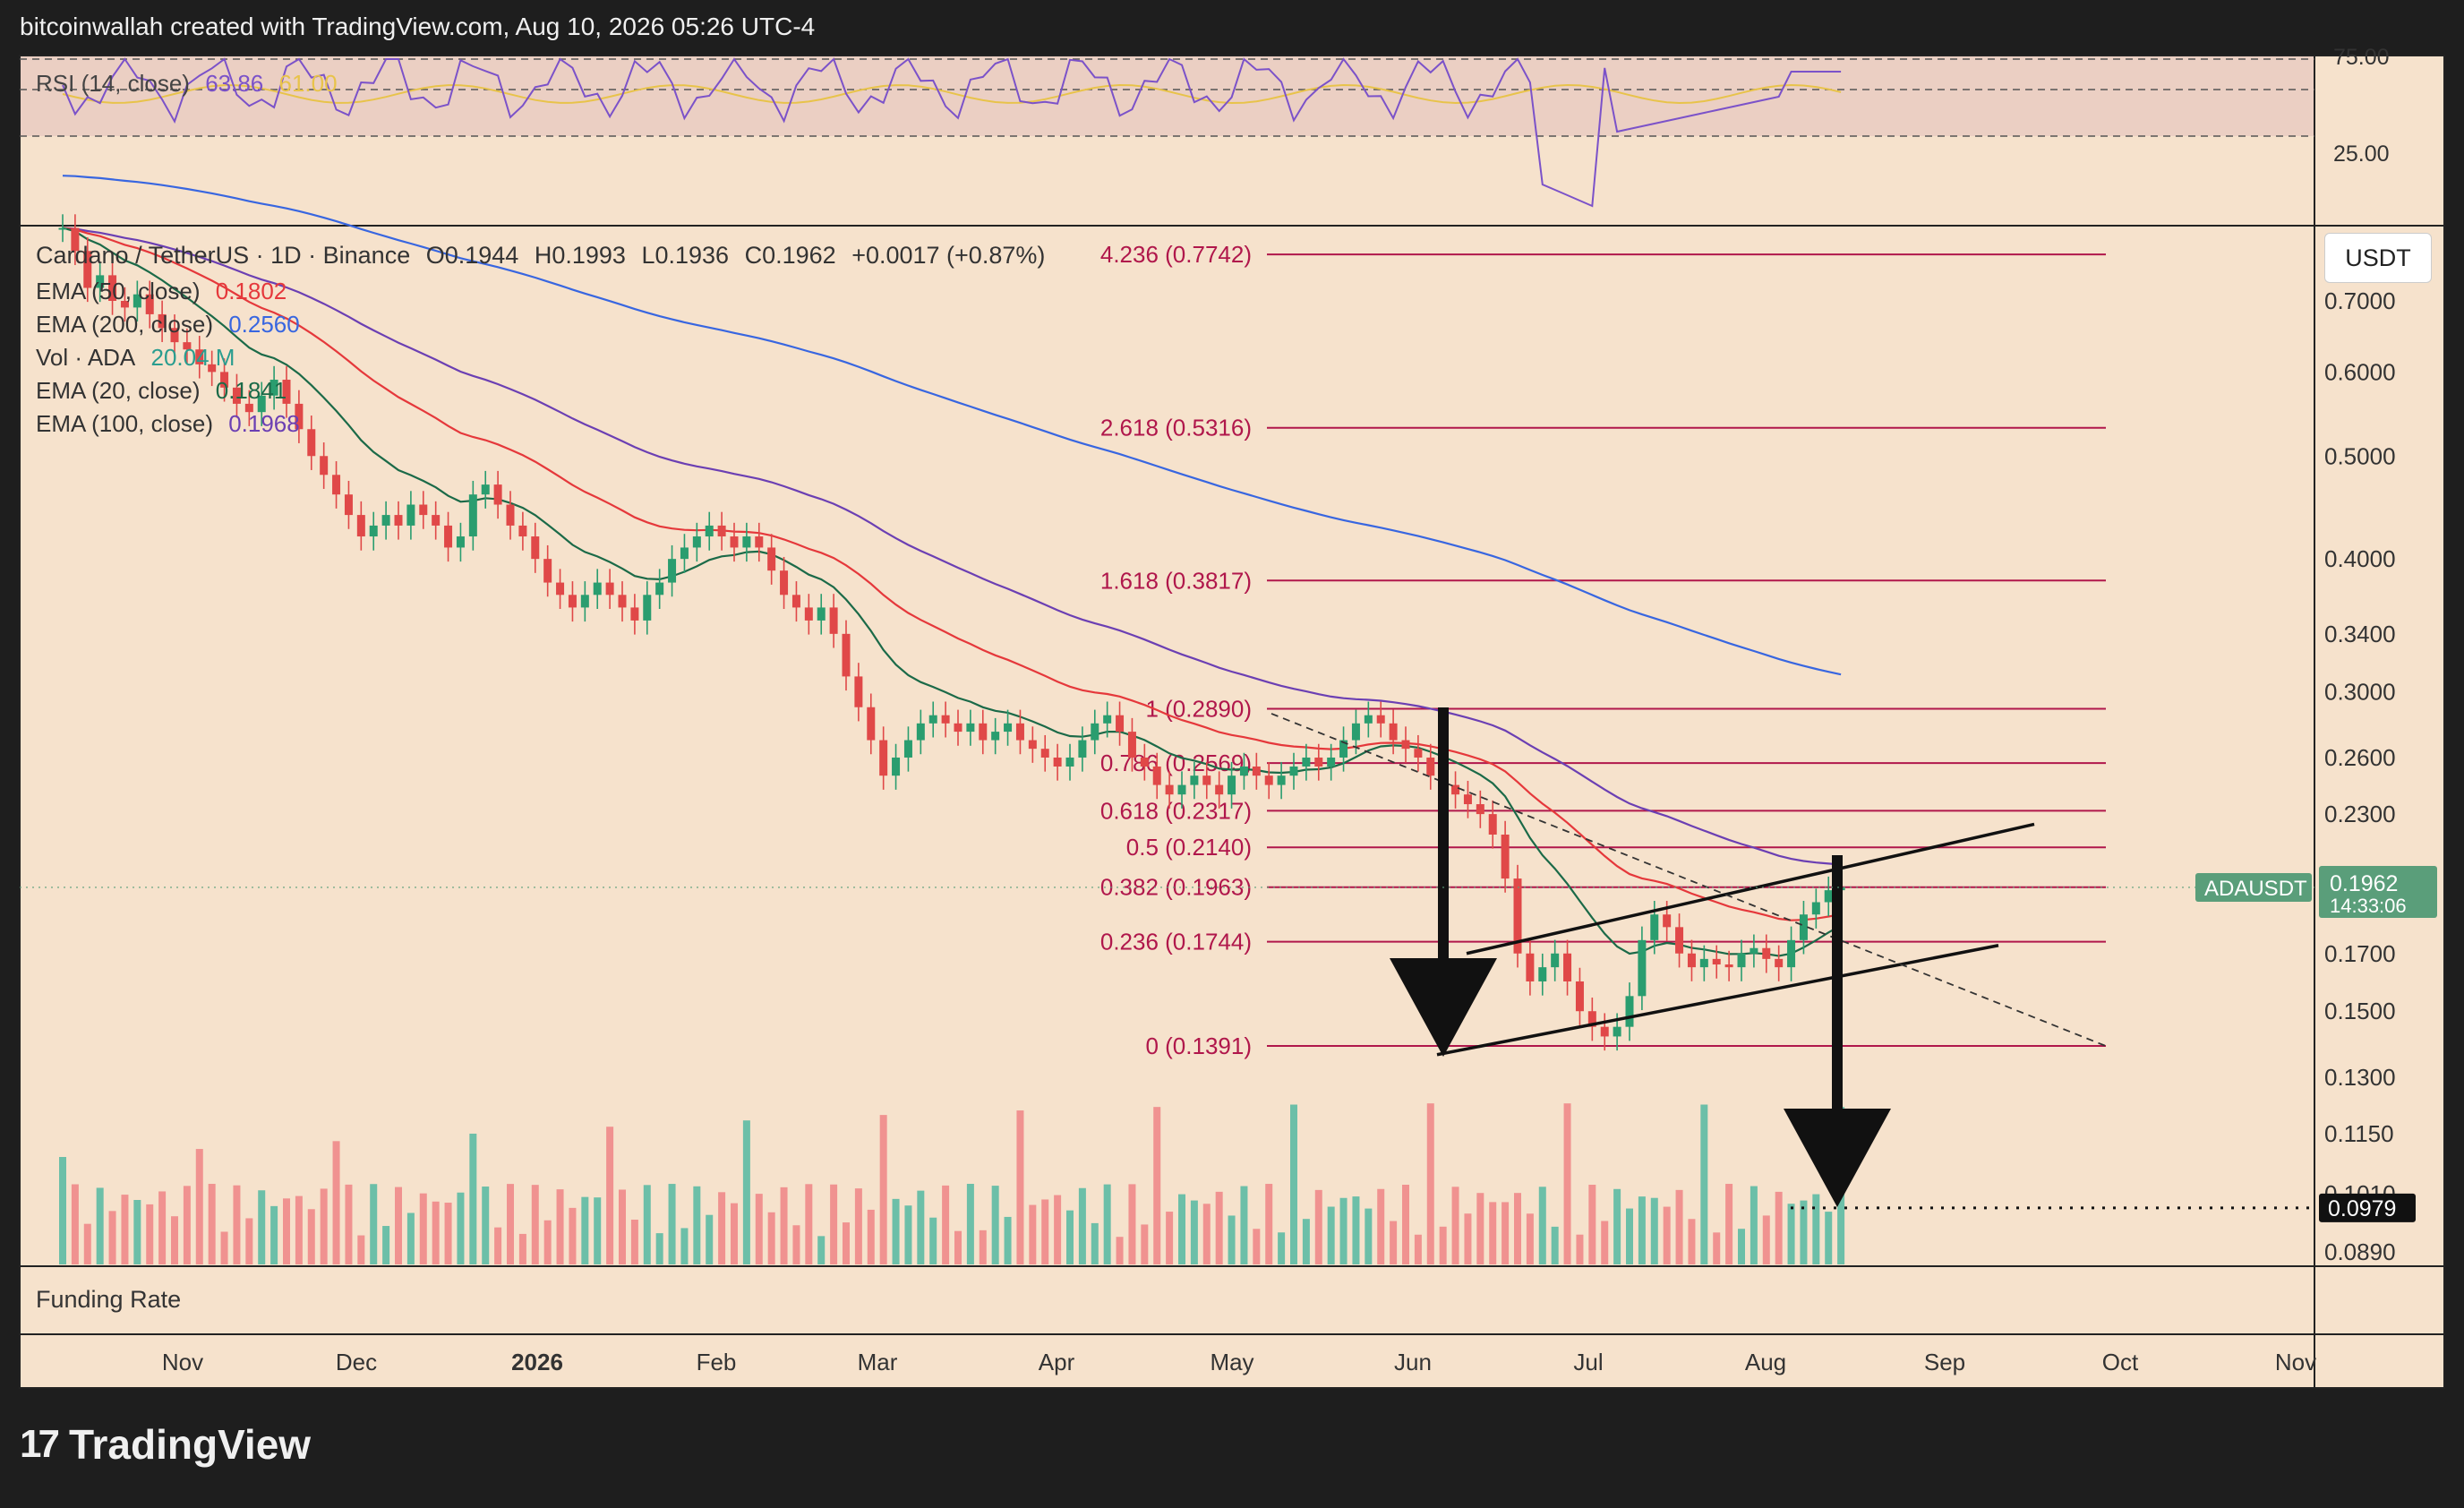 The image size is (2464, 1508). Describe the element at coordinates (1176, 763) in the screenshot. I see `fib-level-label: 0.786 (0.2569)` at that location.